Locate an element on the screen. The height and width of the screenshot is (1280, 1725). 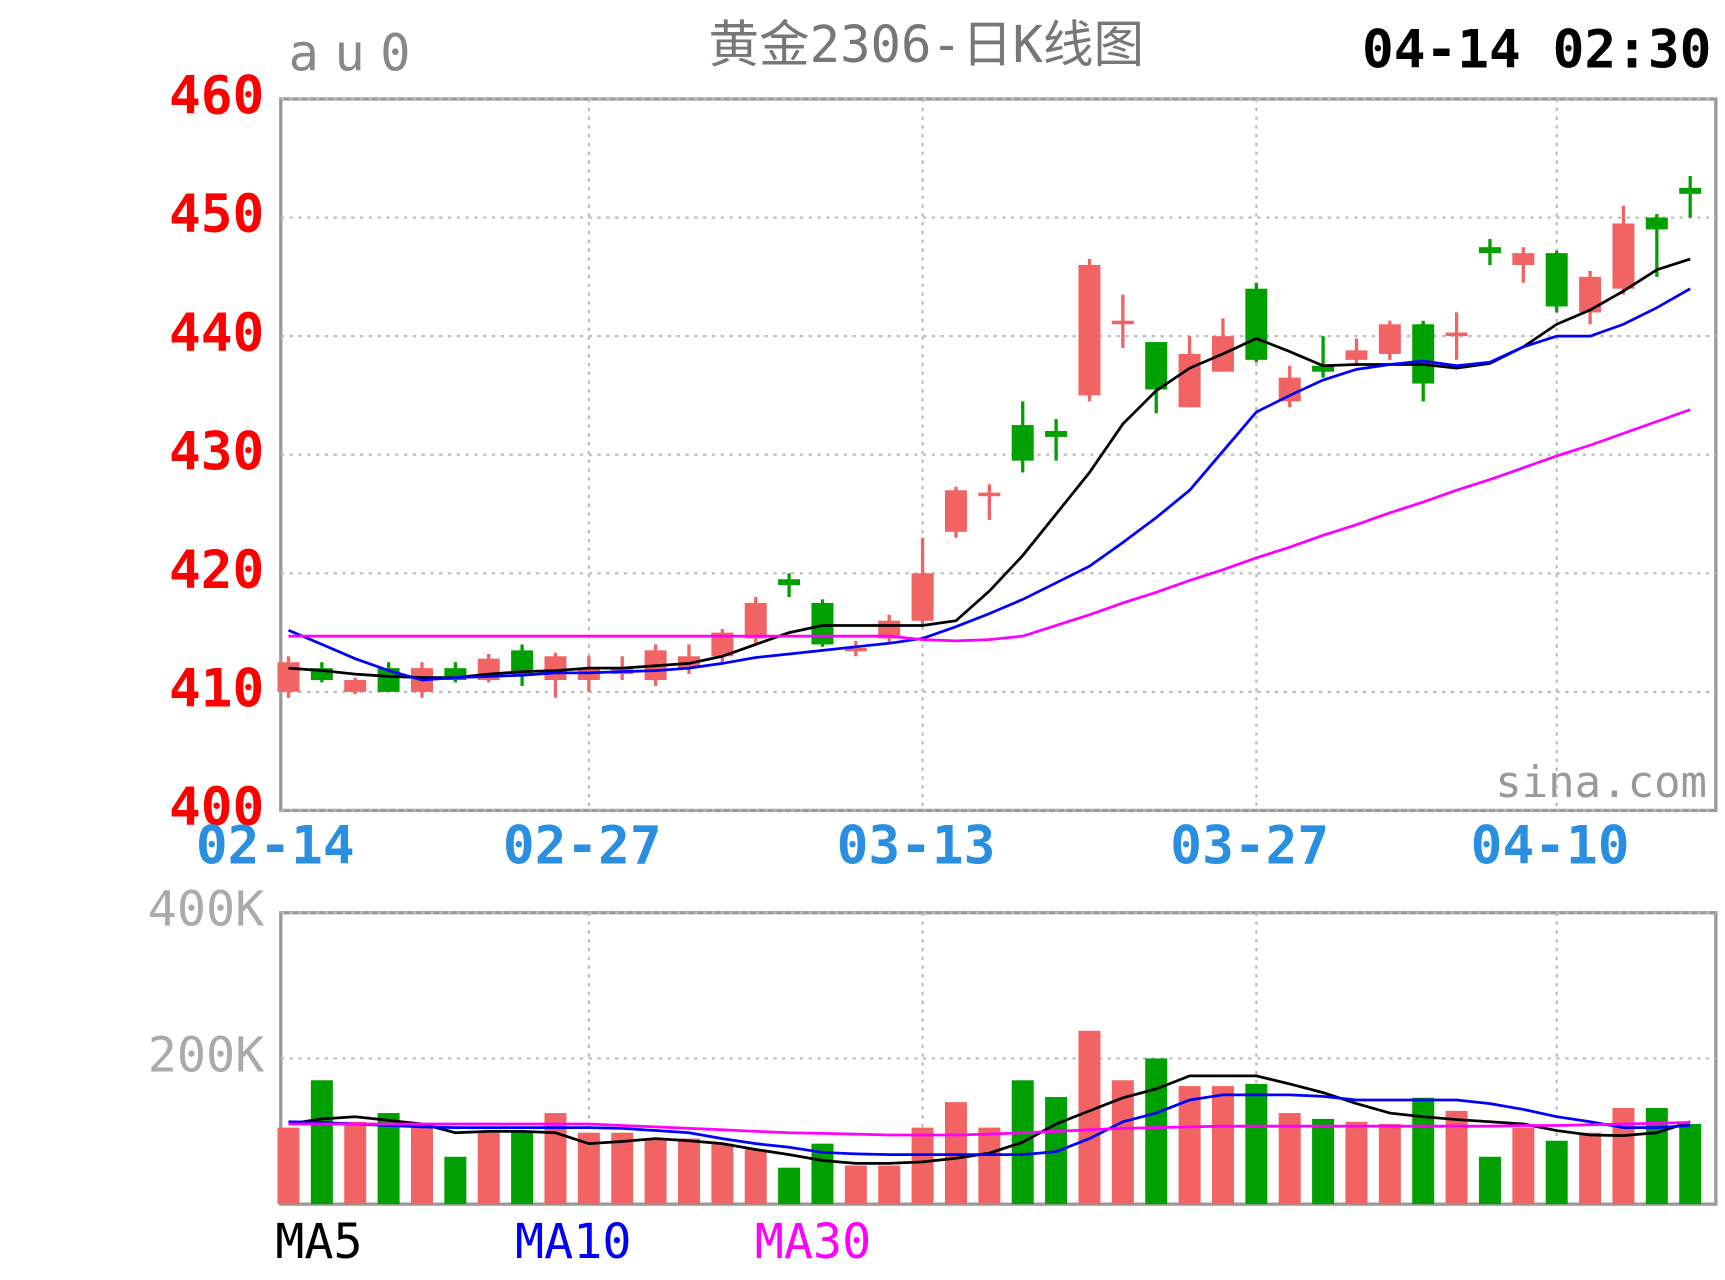
y-tick-label: 400K is located at coordinates (206, 910).